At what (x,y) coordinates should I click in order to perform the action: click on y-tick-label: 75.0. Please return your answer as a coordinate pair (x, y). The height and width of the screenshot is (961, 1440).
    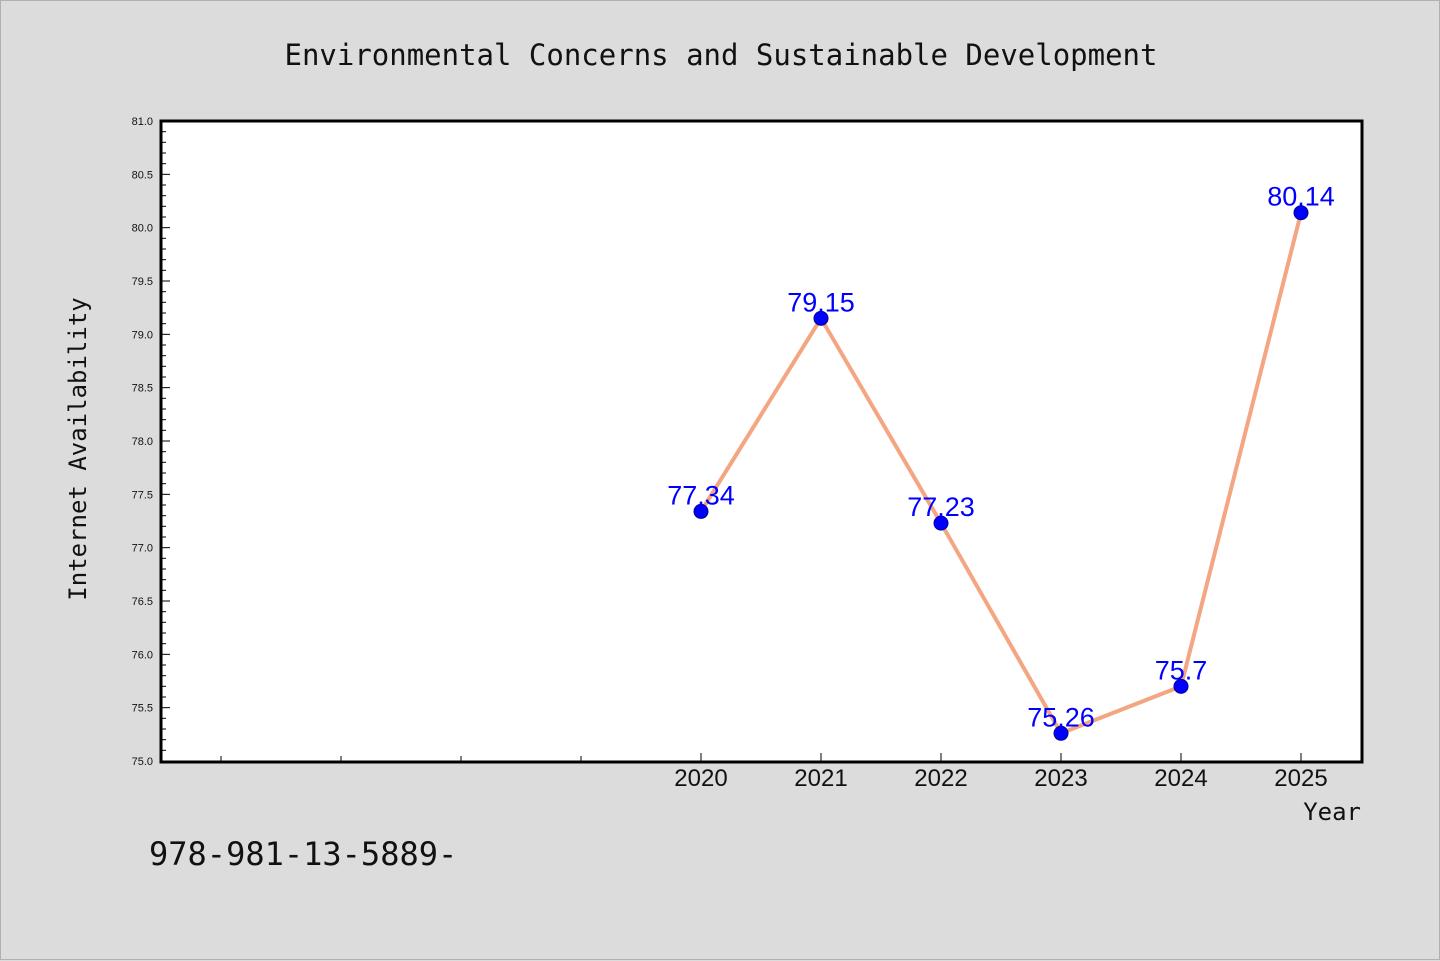
    Looking at the image, I should click on (142, 762).